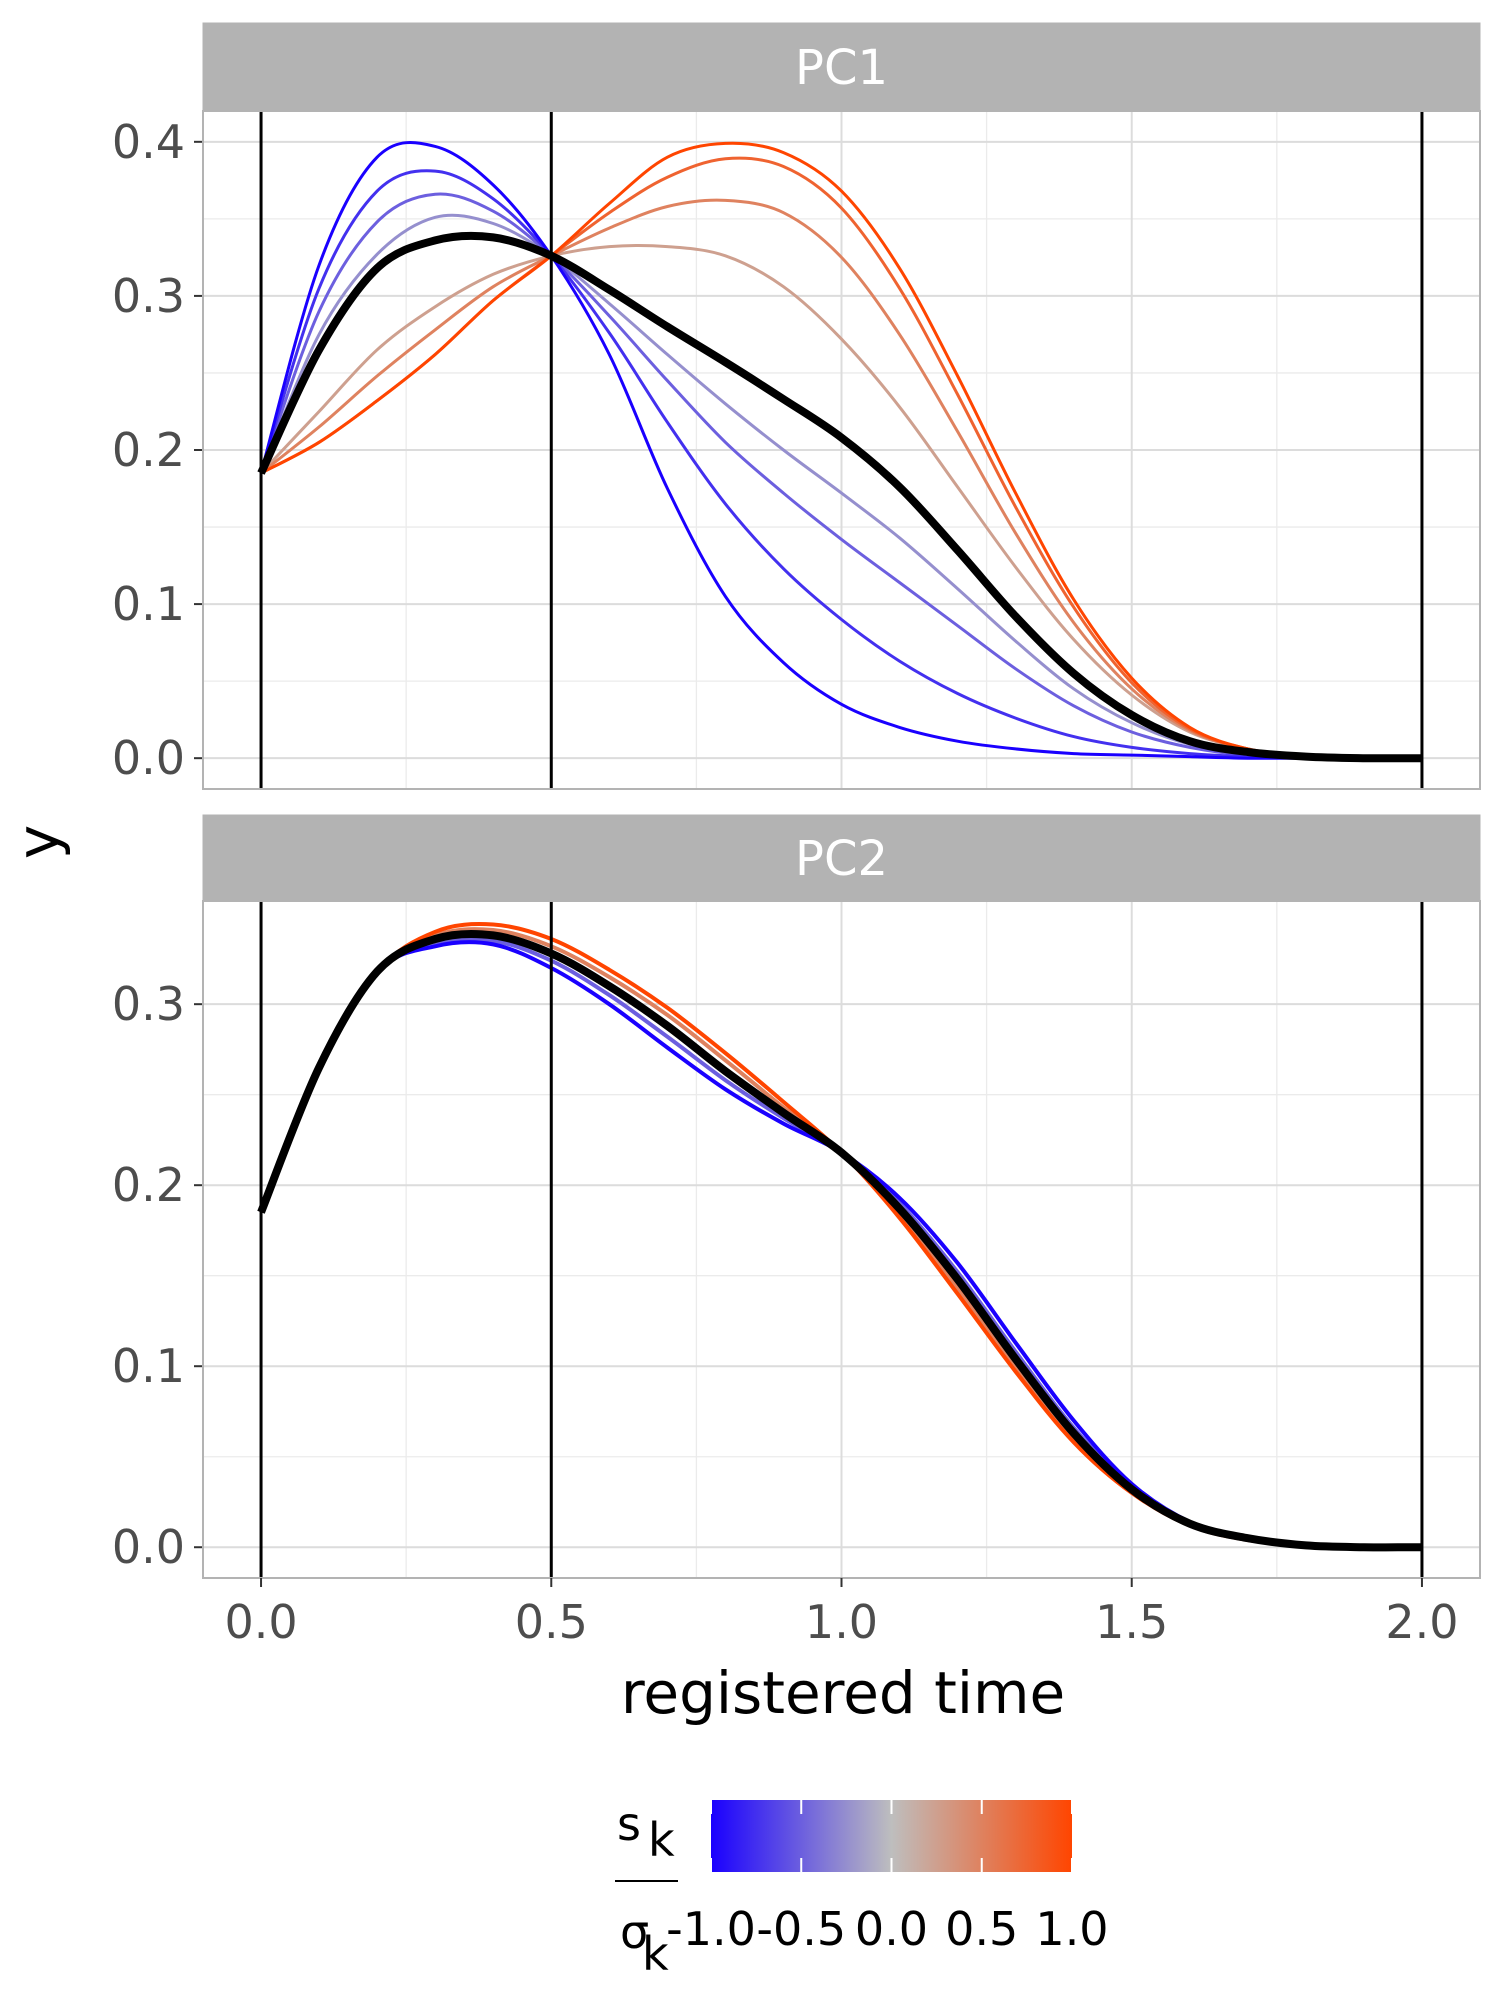 This screenshot has height=2000, width=1500. I want to click on legend: -1.0 -0.5 0.0 0.5 1.0s kσk, so click(862, 1889).